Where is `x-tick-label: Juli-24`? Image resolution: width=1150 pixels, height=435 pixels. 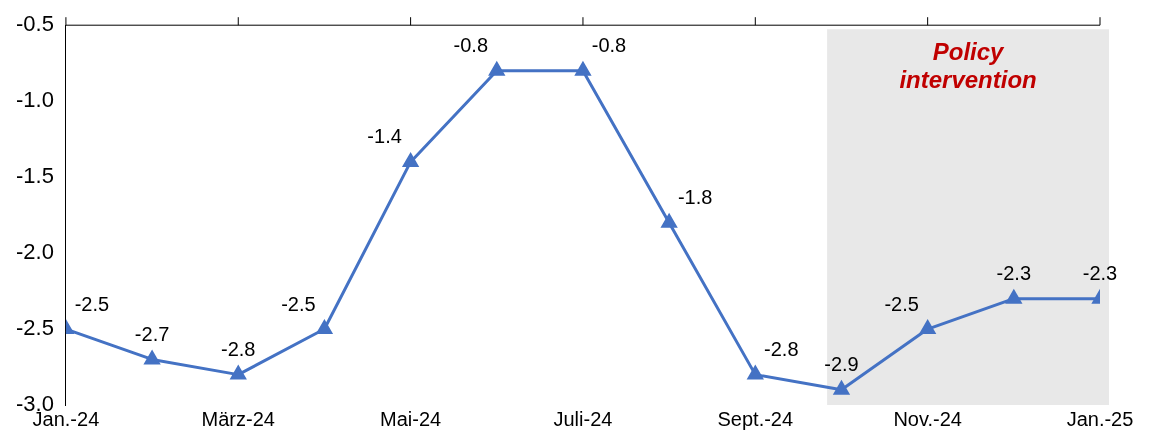 x-tick-label: Juli-24 is located at coordinates (583, 418).